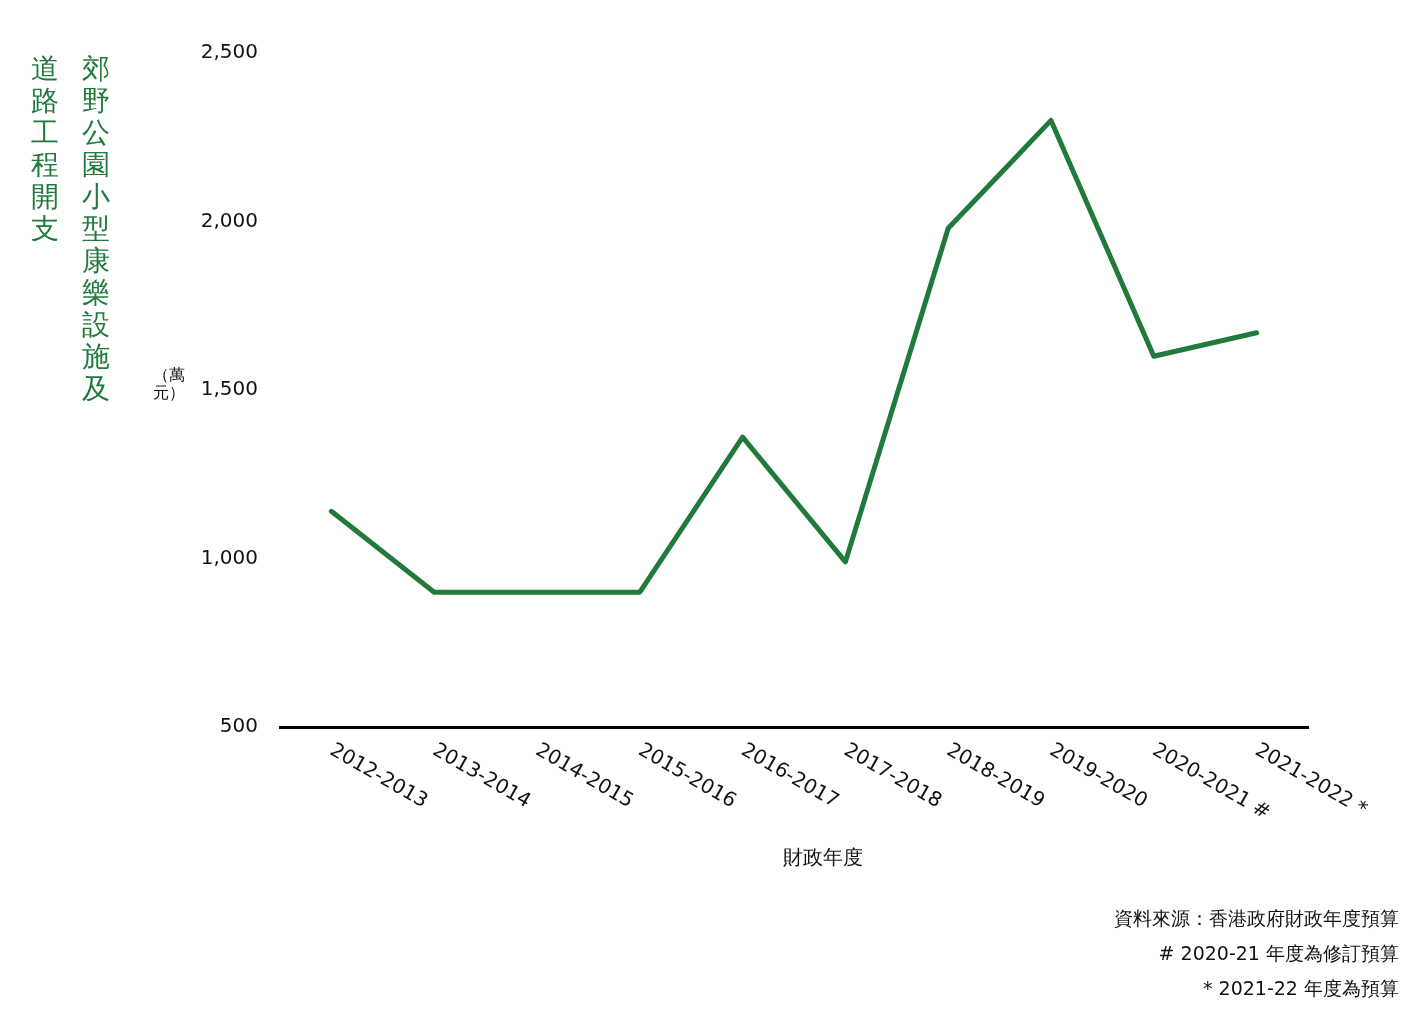 This screenshot has height=1033, width=1419. Describe the element at coordinates (1278, 953) in the screenshot. I see `text: # 2020-21 年度為修訂預算` at that location.